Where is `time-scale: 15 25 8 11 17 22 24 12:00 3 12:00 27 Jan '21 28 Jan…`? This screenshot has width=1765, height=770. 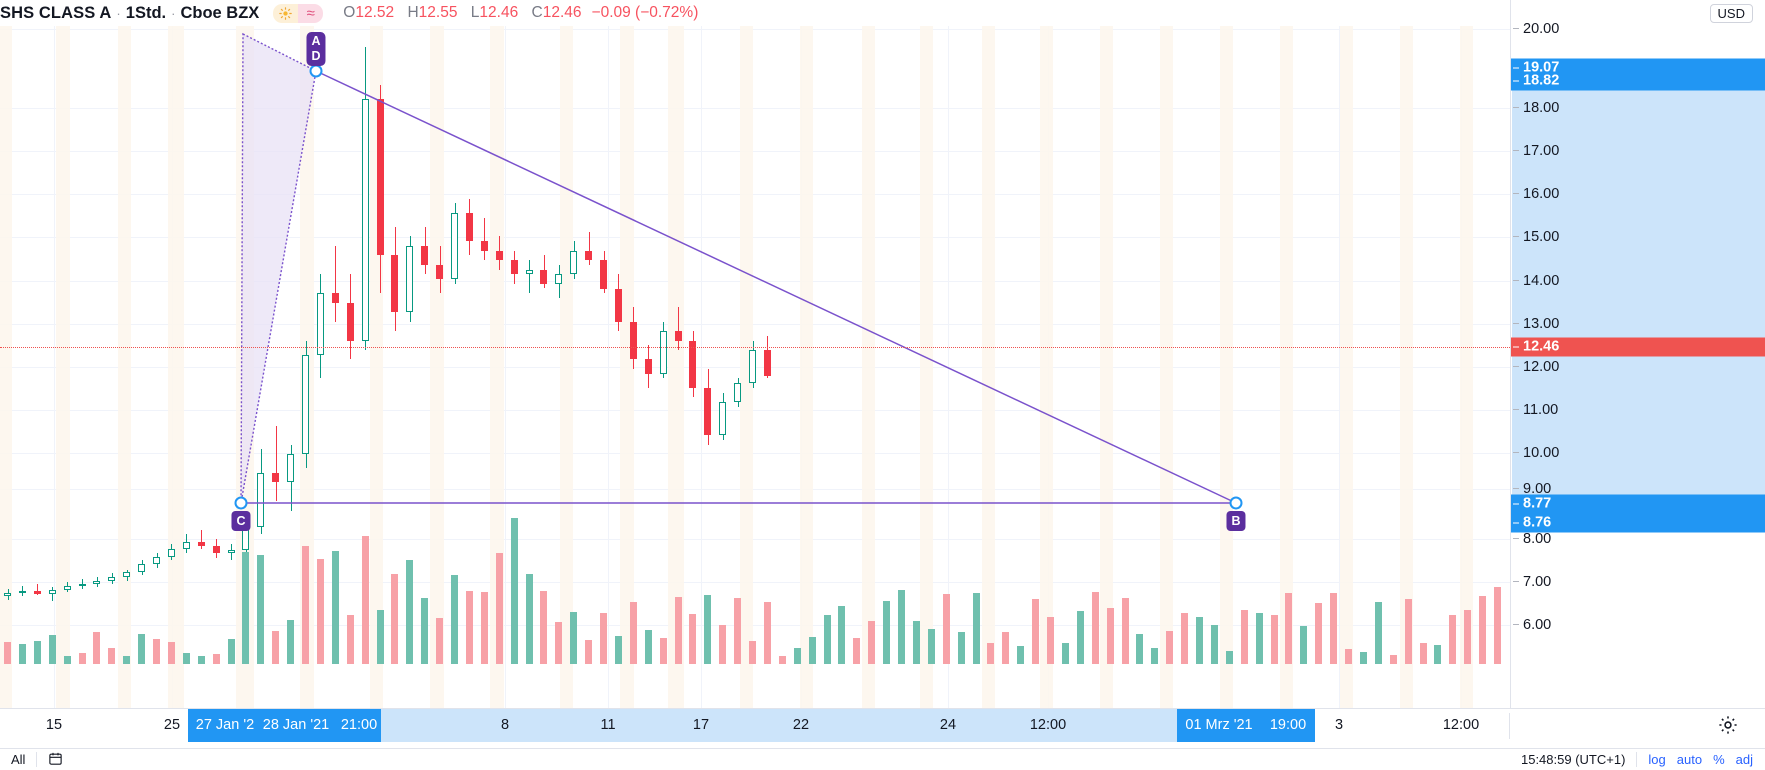 time-scale: 15 25 8 11 17 22 24 12:00 3 12:00 27 Jan '21 28 Jan… is located at coordinates (882, 728).